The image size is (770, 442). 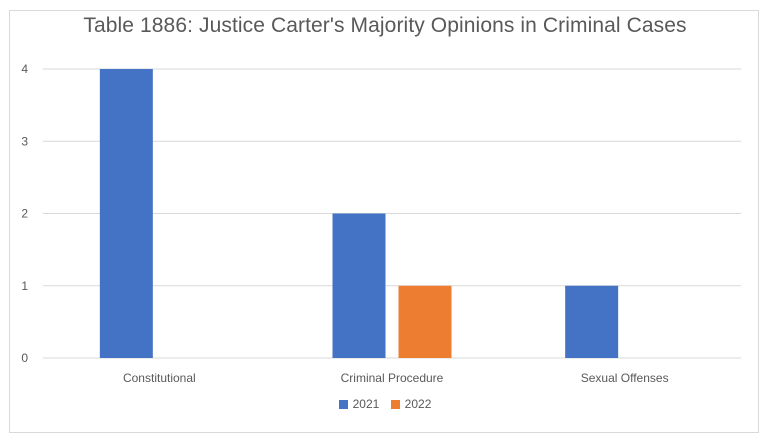 I want to click on legend-swatch-2021, so click(x=343, y=404).